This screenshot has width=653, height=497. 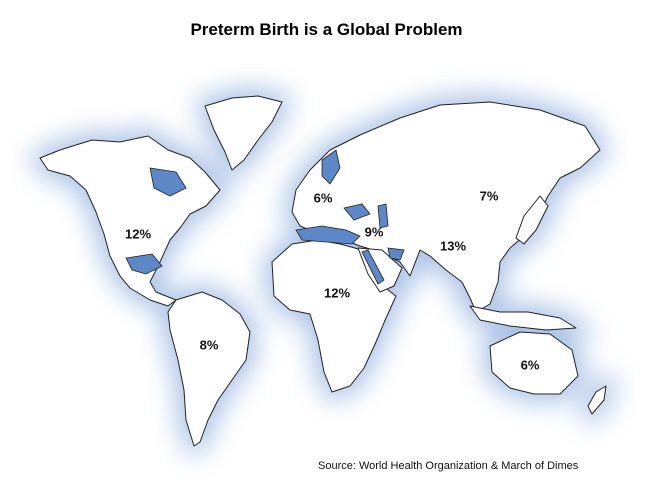 What do you see at coordinates (326, 29) in the screenshot?
I see `map-title: Preterm Birth is a Global Problem` at bounding box center [326, 29].